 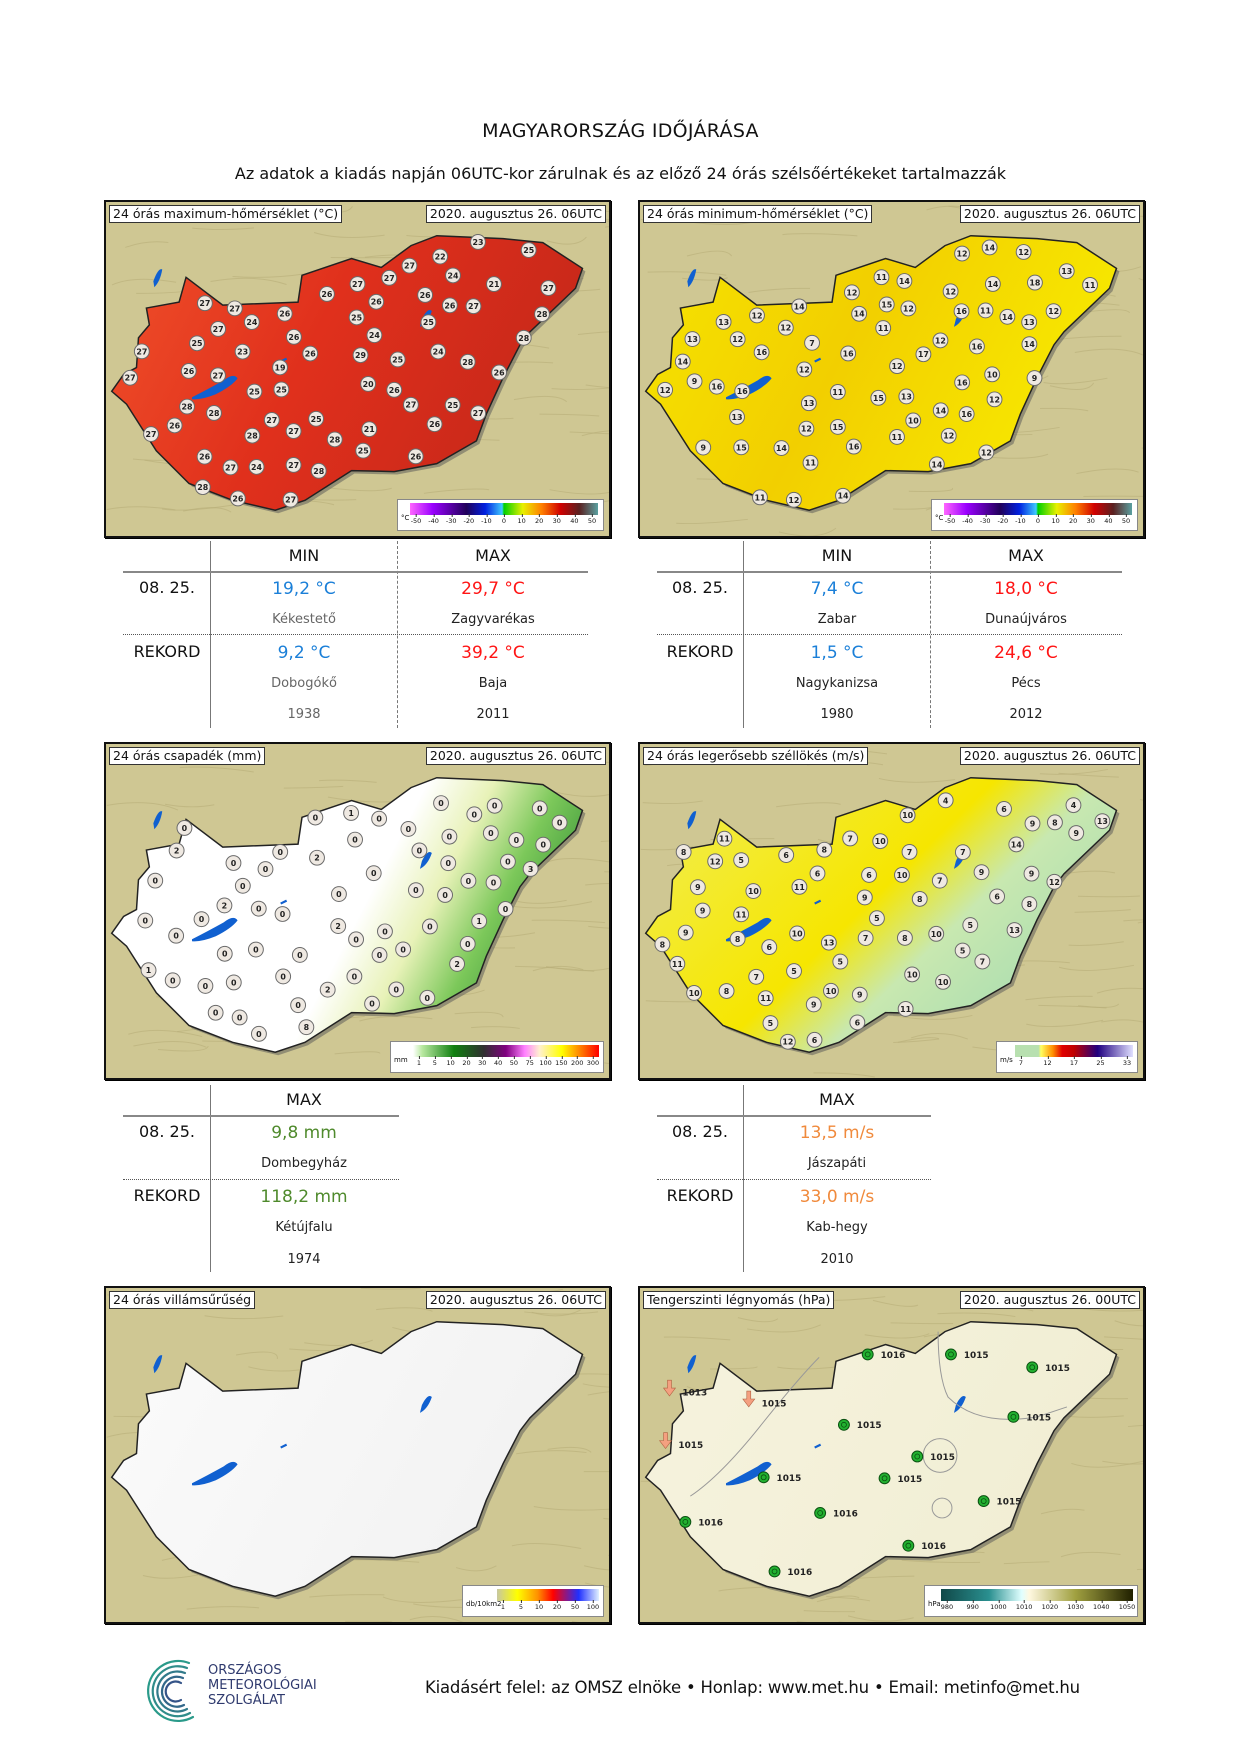 I want to click on station-value: 16, so click(x=967, y=414).